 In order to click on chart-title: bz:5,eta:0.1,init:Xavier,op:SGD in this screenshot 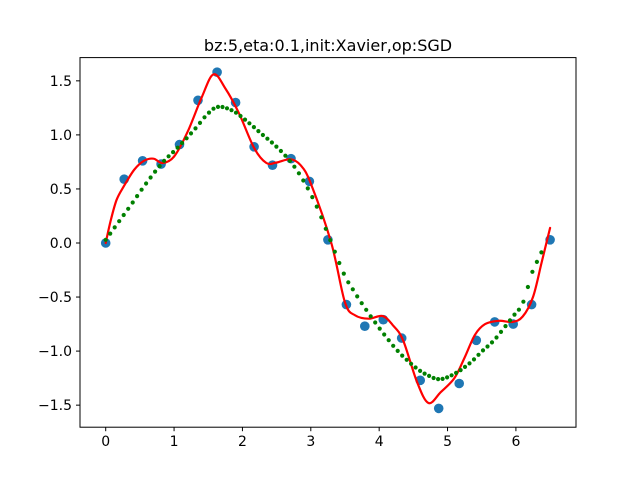, I will do `click(328, 45)`.